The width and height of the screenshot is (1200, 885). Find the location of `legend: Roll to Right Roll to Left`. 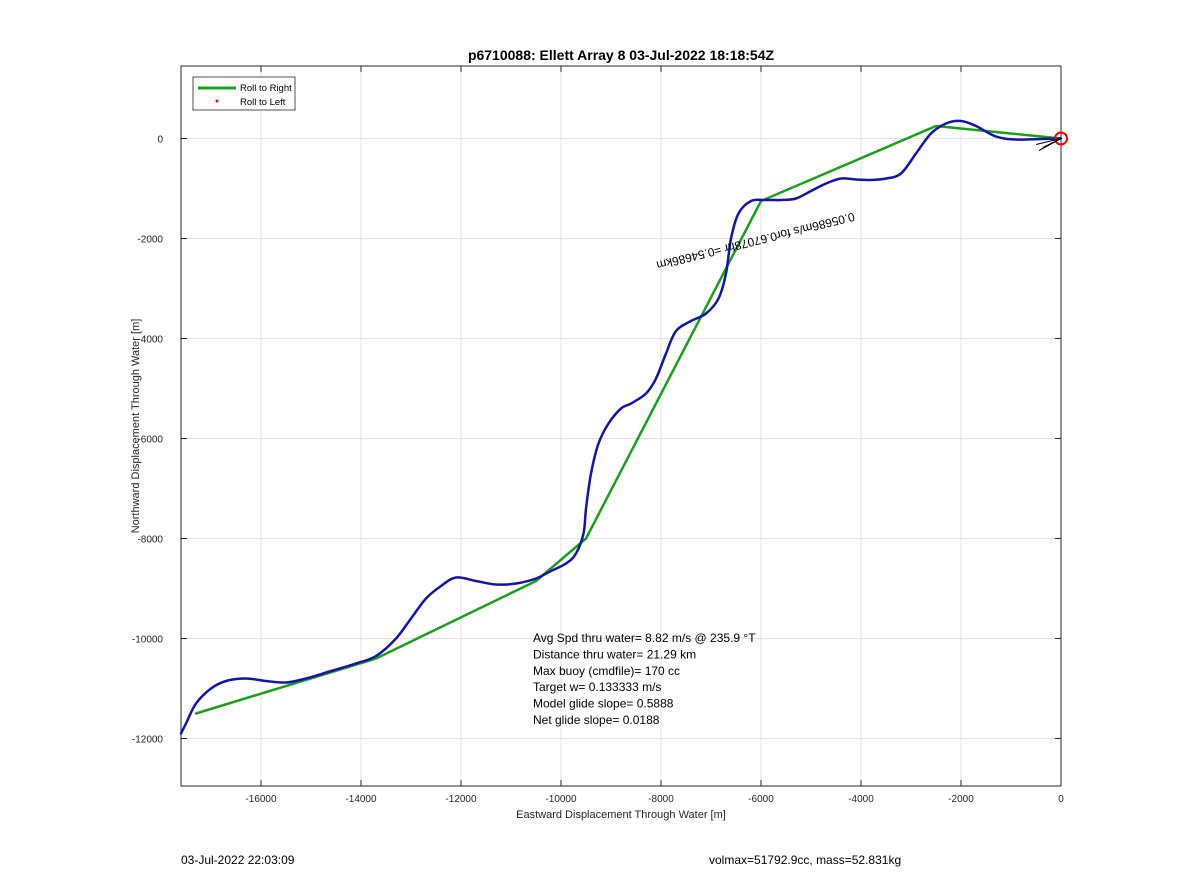

legend: Roll to Right Roll to Left is located at coordinates (244, 93).